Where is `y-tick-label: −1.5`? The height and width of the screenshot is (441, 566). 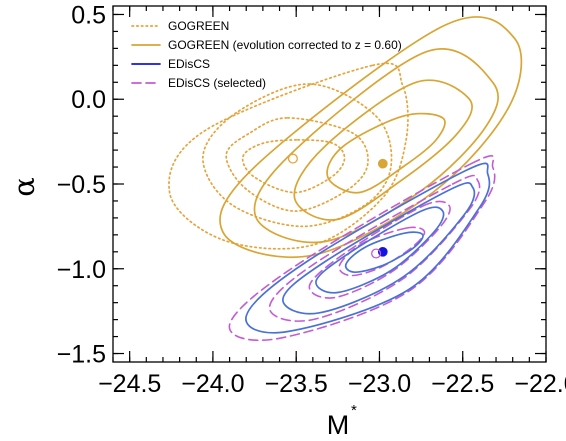 y-tick-label: −1.5 is located at coordinates (81, 355).